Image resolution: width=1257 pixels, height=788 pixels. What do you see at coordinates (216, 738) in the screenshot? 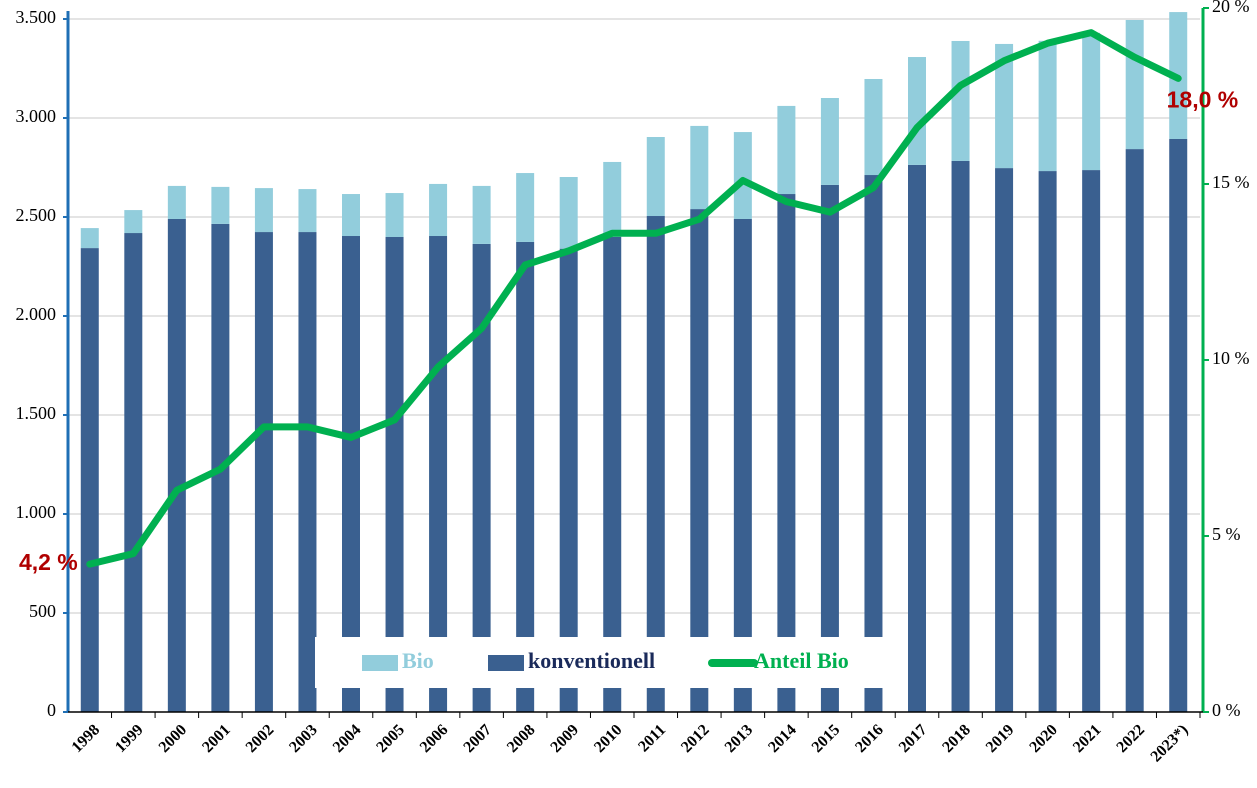
I see `x-tick-label: 2001` at bounding box center [216, 738].